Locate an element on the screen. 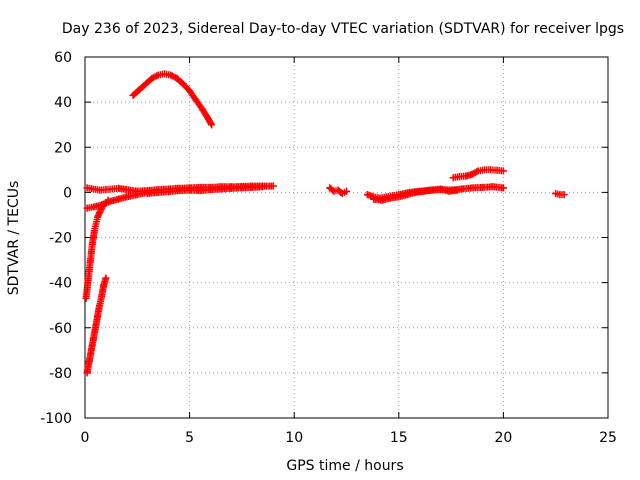 Image resolution: width=640 pixels, height=480 pixels. y-tick-label: -60 is located at coordinates (60, 329).